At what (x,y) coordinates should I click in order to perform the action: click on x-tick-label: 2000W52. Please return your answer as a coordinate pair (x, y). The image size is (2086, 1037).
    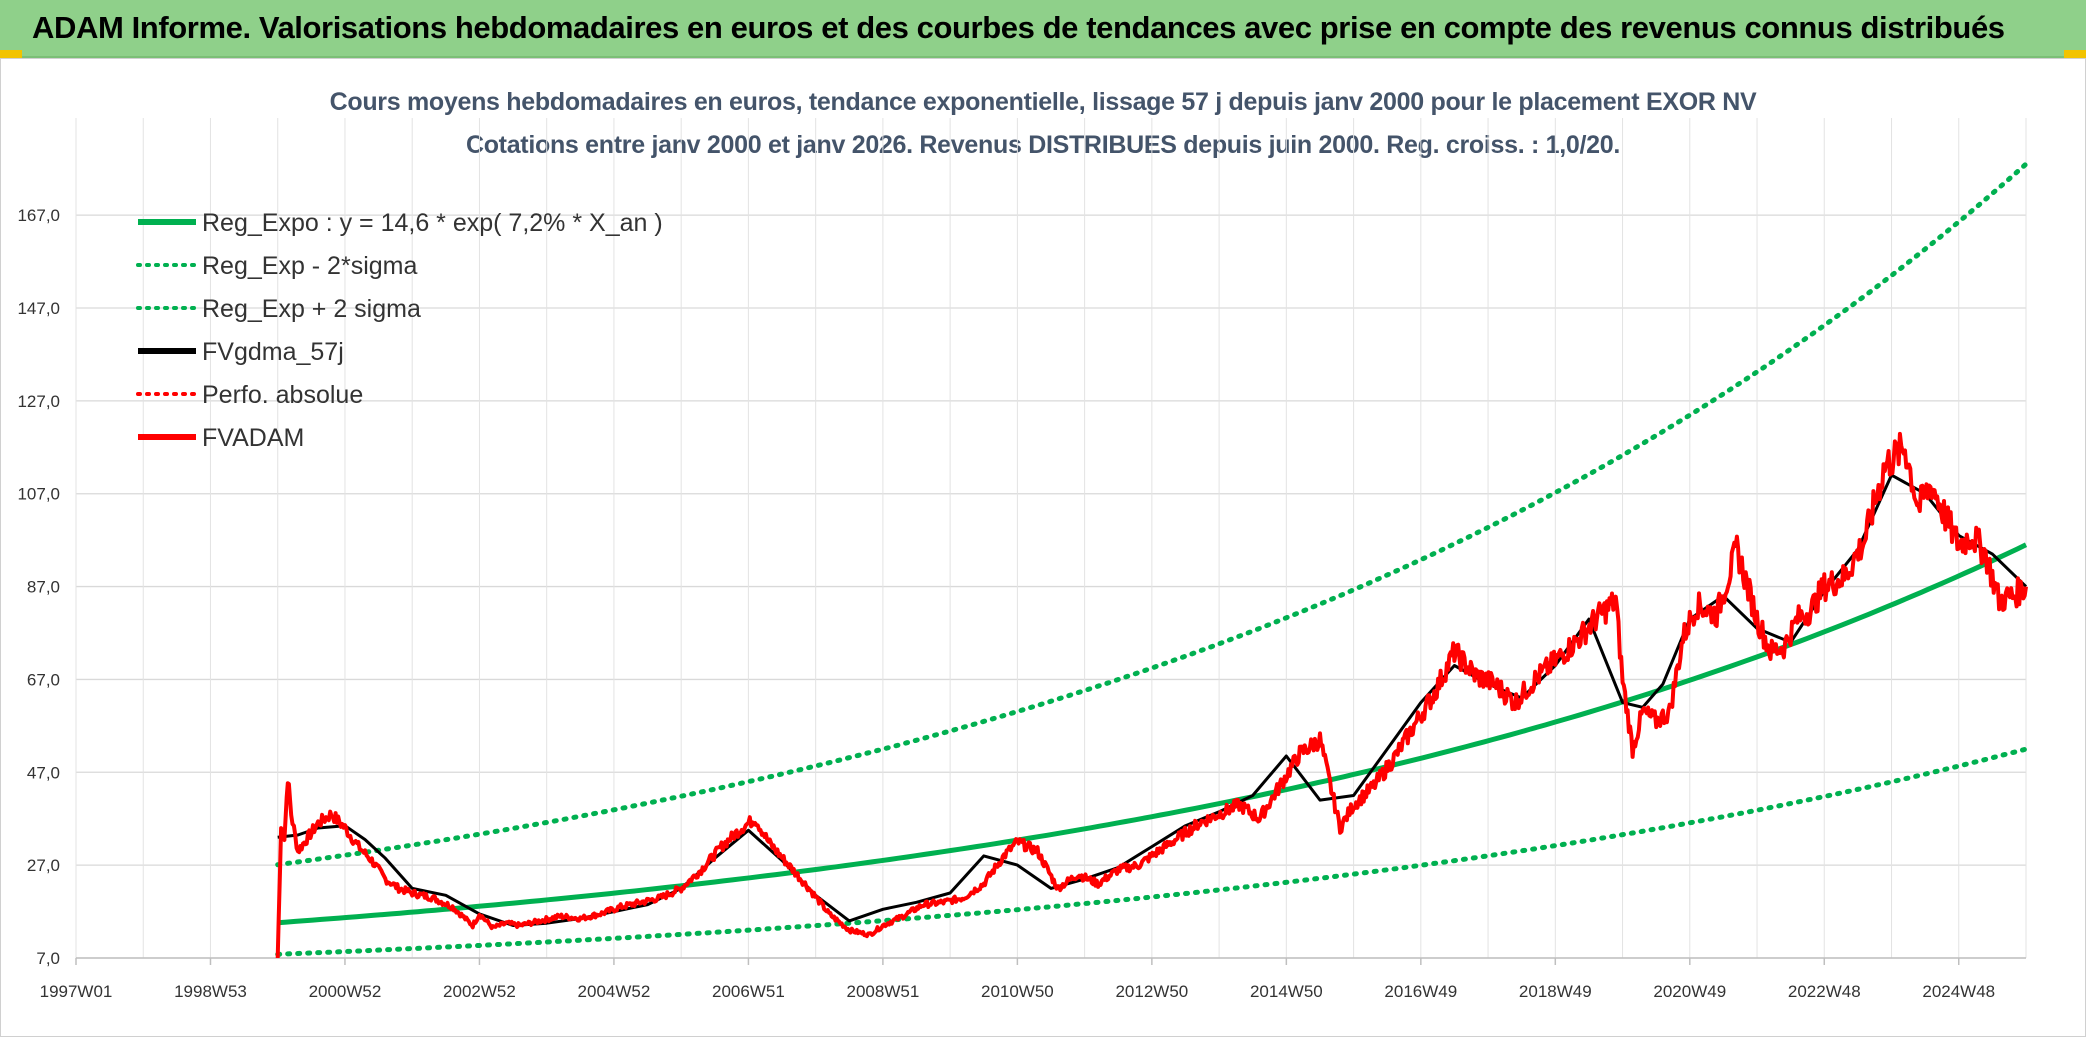
    Looking at the image, I should click on (345, 991).